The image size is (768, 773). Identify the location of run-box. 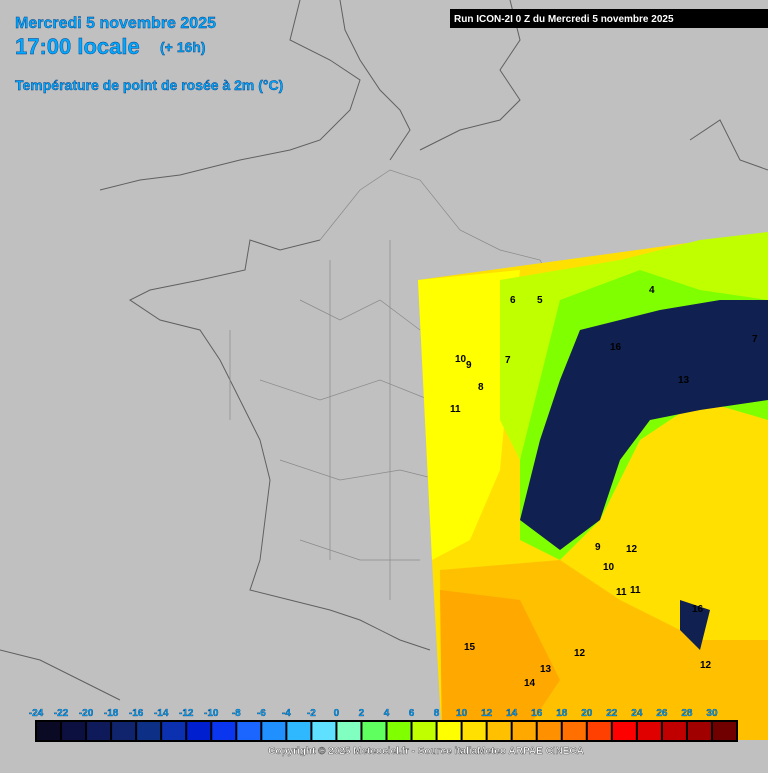
(609, 18).